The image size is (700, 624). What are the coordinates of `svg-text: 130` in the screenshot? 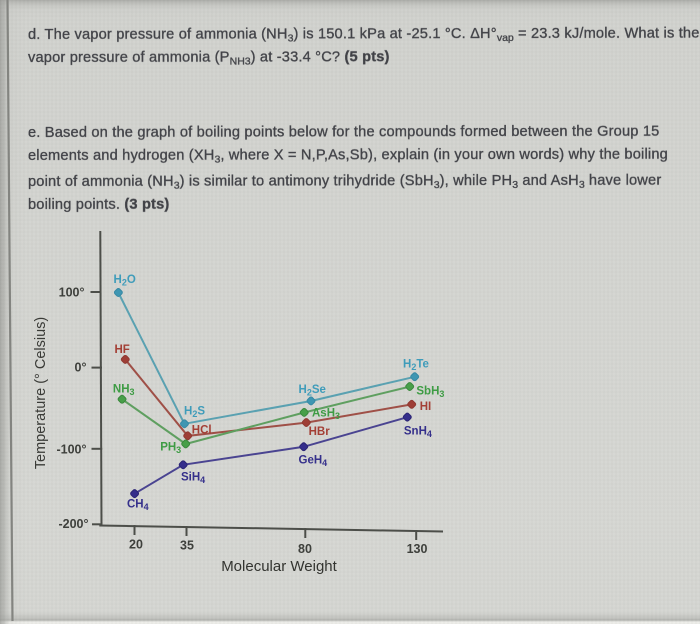 It's located at (417, 549).